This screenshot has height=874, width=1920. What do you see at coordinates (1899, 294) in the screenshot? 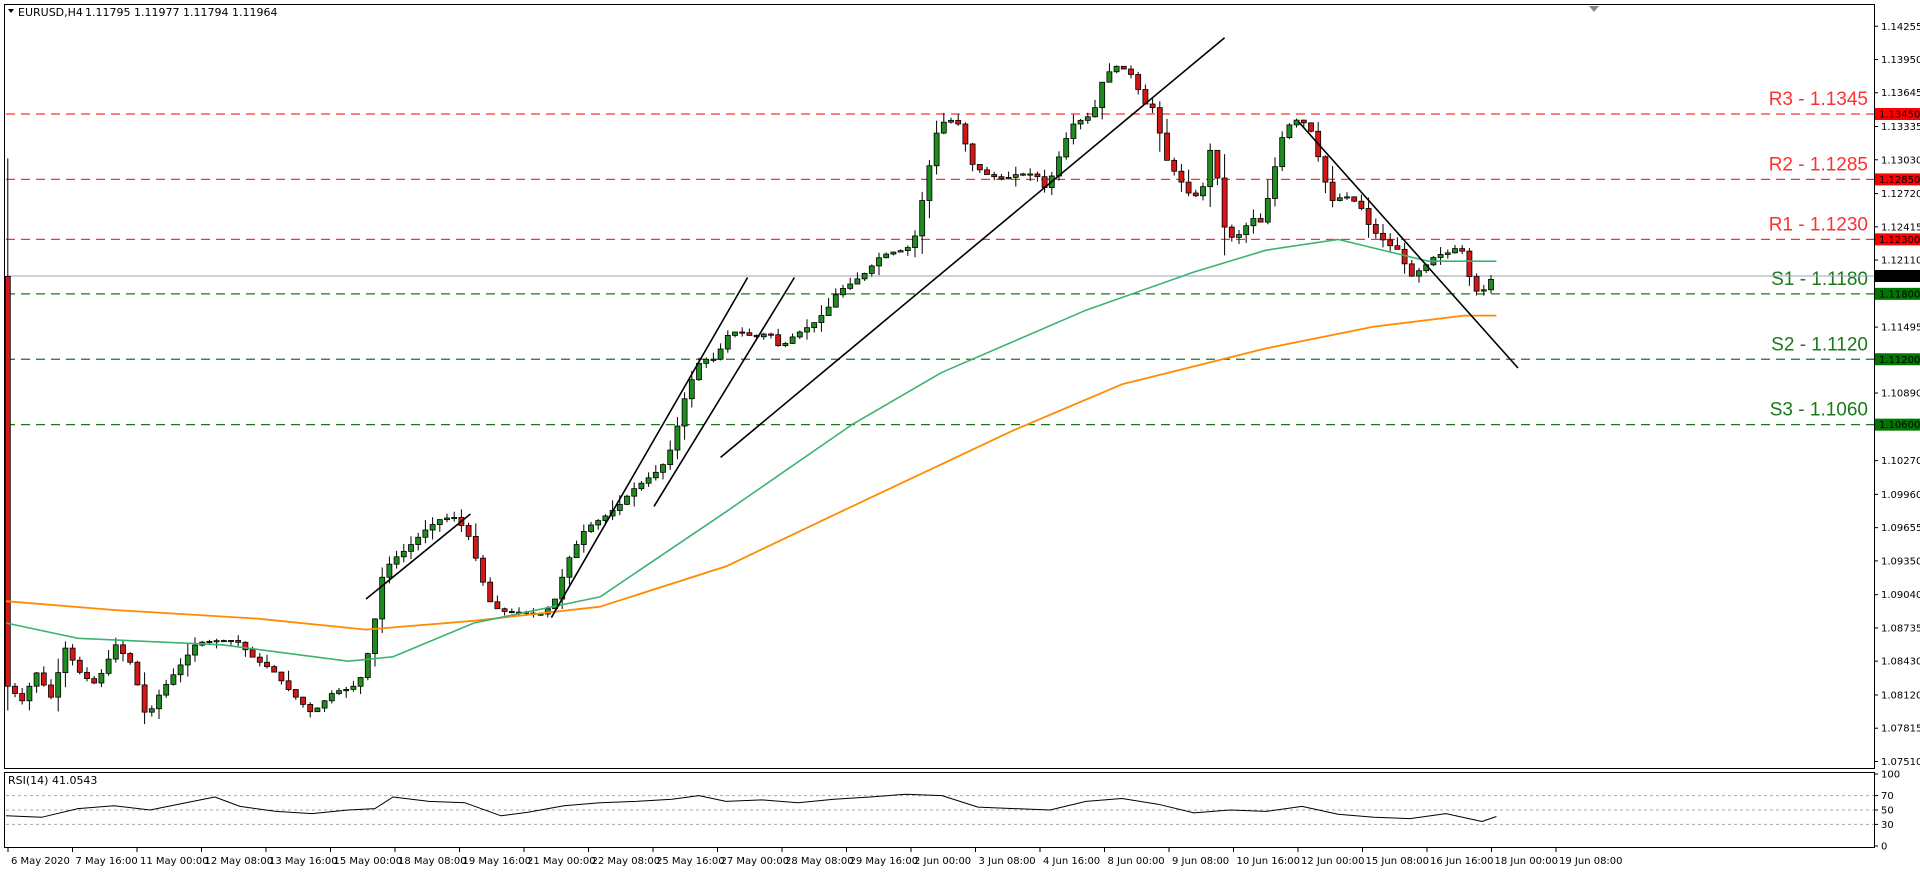
I see `level-price-box-label: 1.11800` at bounding box center [1899, 294].